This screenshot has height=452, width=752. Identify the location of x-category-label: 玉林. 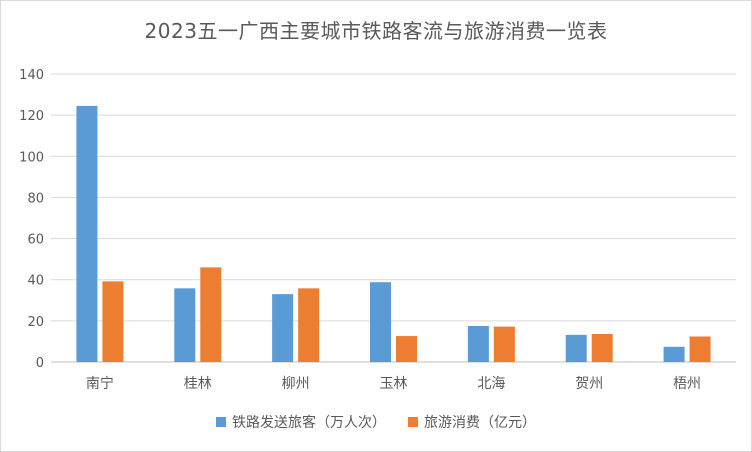
(394, 384).